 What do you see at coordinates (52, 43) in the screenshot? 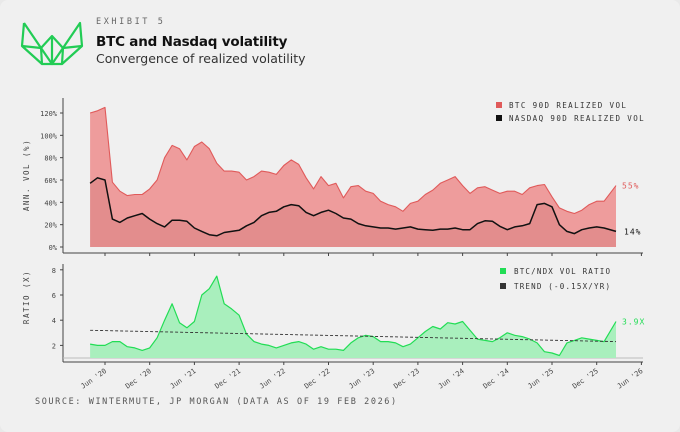
I see `wintermute-logo-icon` at bounding box center [52, 43].